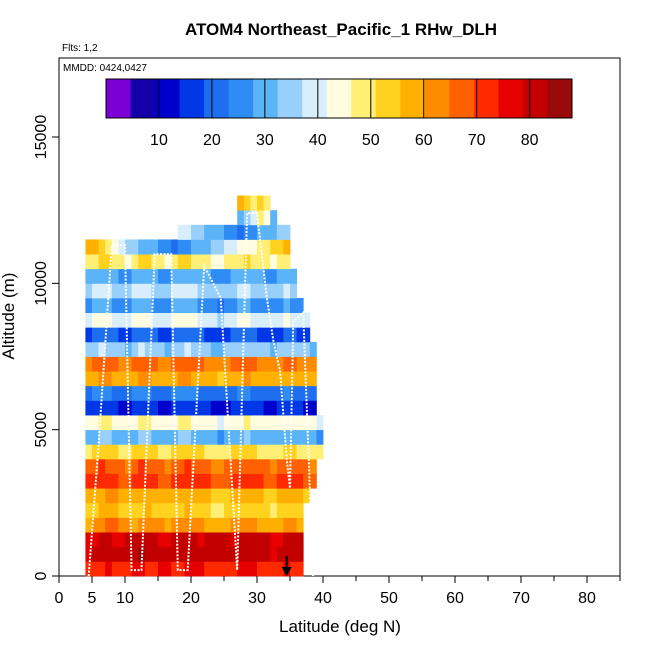  Describe the element at coordinates (339, 98) in the screenshot. I see `colorbar-frame` at that location.